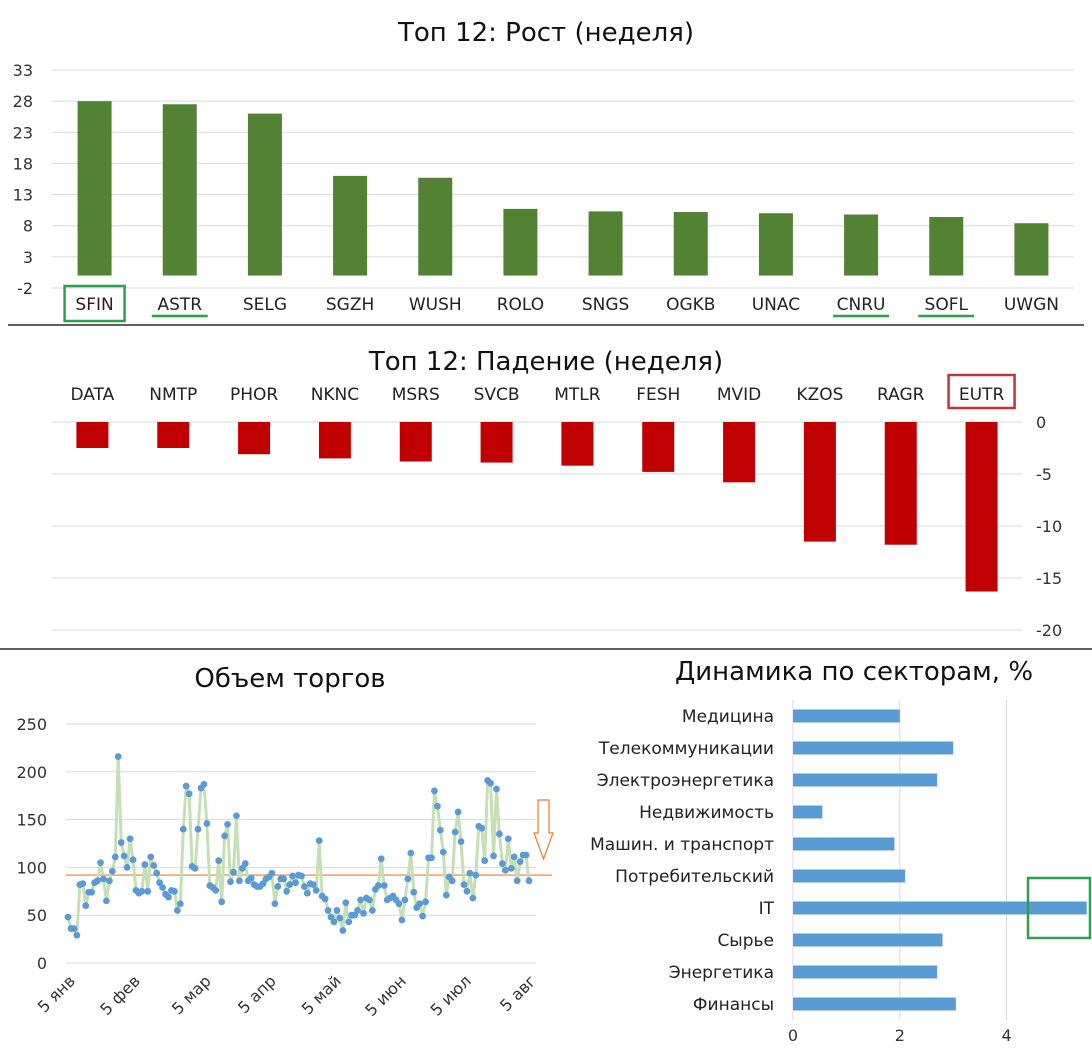 This screenshot has width=1092, height=1048. Describe the element at coordinates (545, 33) in the screenshot. I see `growth-chart-title: Топ 12: Рост (неделя)` at that location.